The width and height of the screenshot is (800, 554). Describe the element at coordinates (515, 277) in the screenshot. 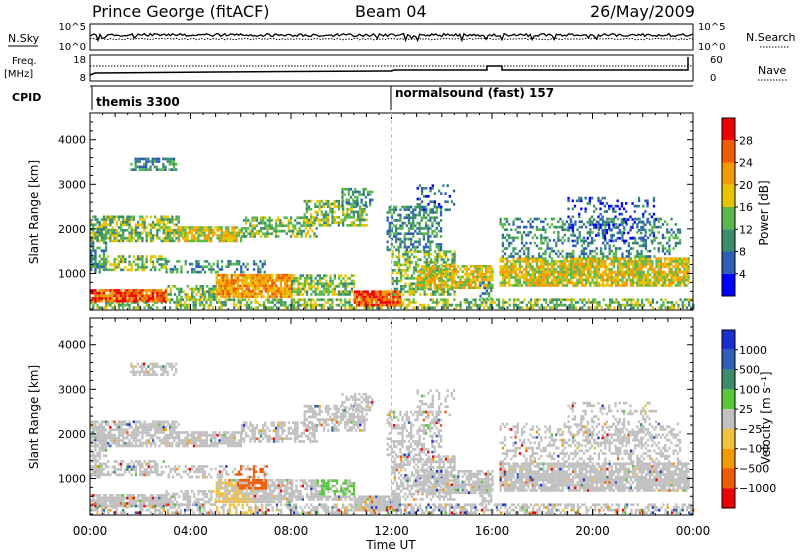

I see `heatmap-cell-2074` at that location.